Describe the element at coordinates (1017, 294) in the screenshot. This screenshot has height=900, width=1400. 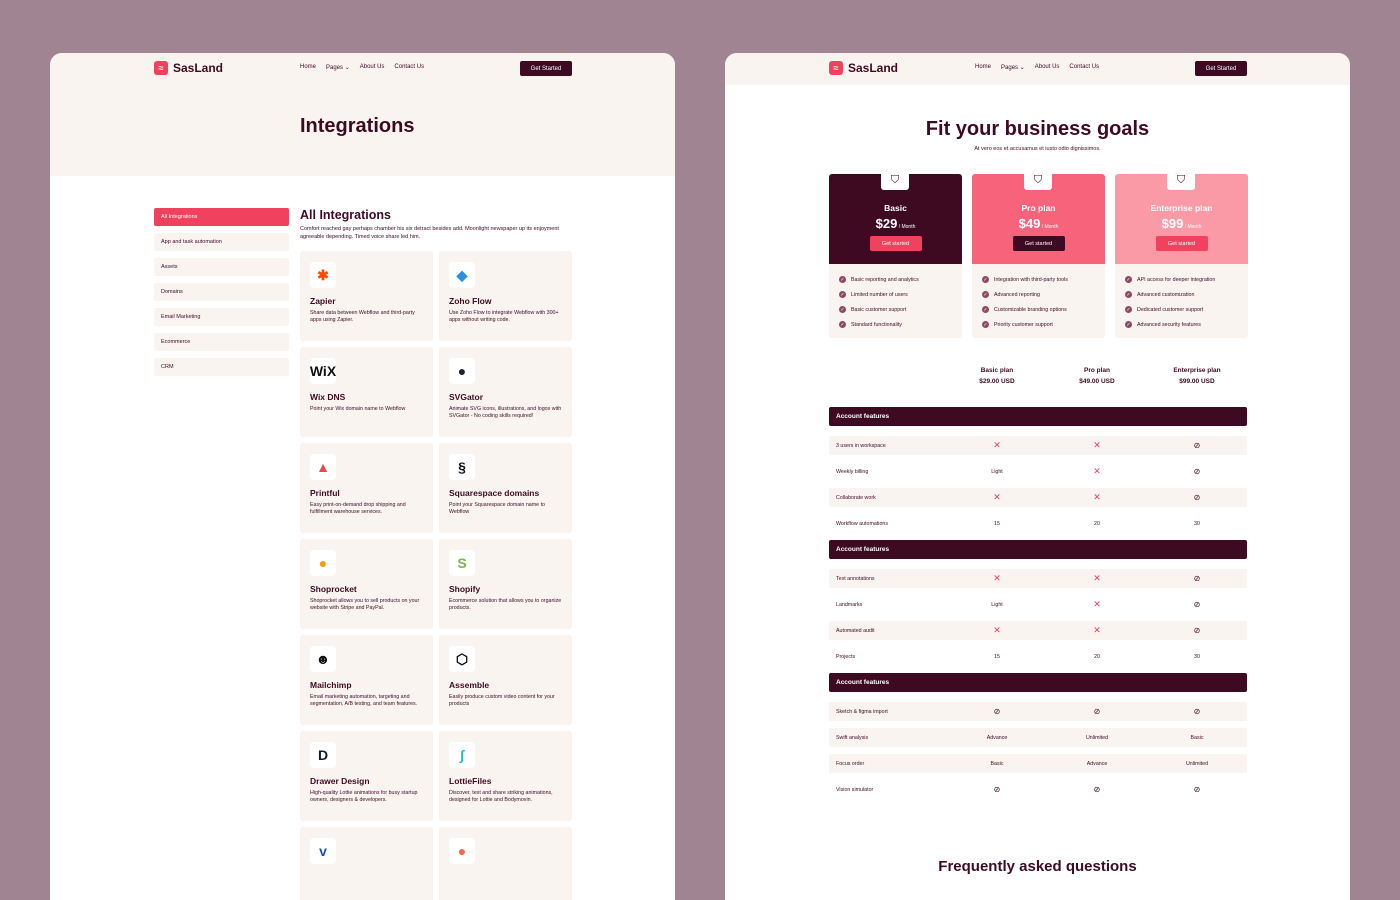
I see `feature-label: Advanced reporting` at that location.